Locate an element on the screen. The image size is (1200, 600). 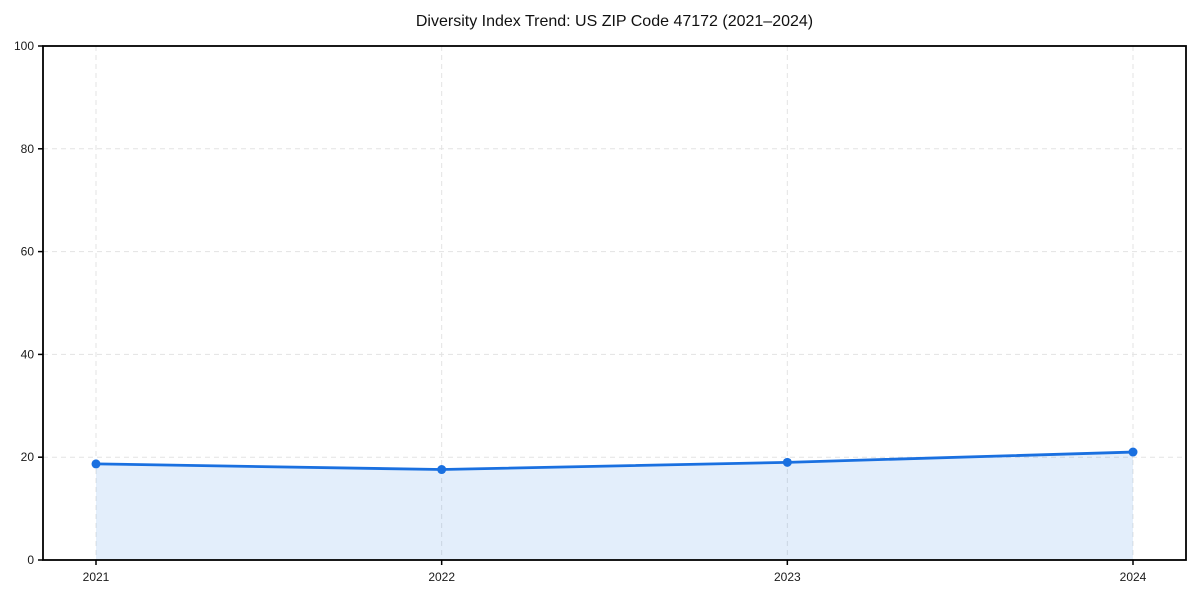
x-tick-label: 2022 is located at coordinates (441, 577).